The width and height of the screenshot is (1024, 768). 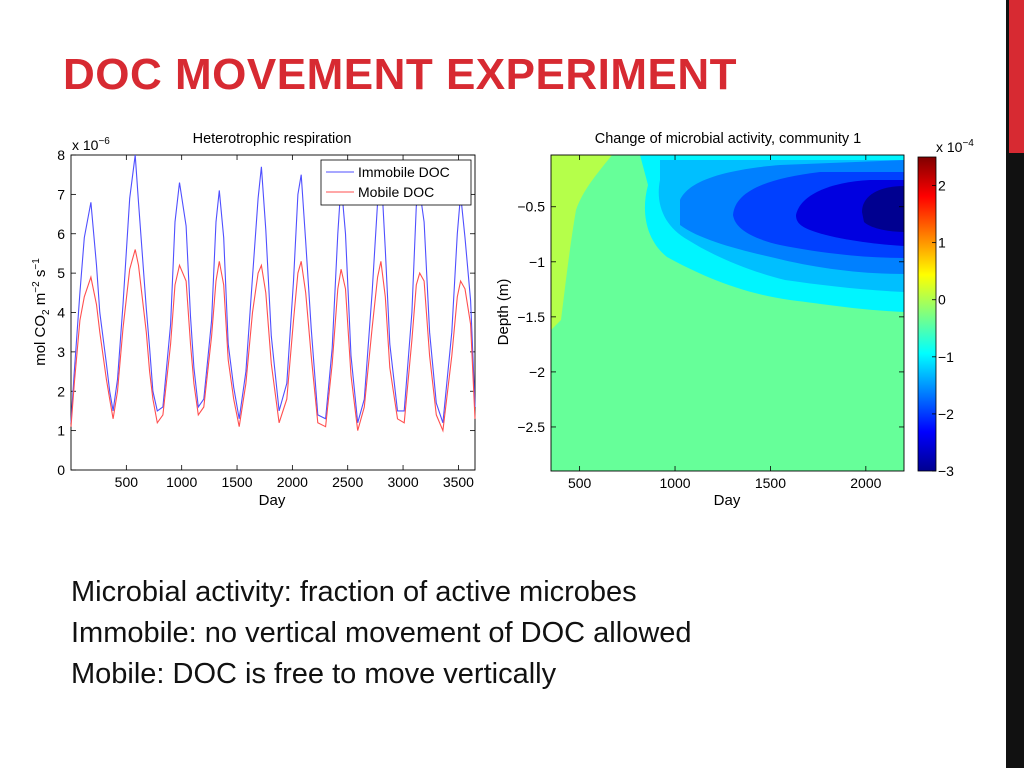 What do you see at coordinates (61, 391) in the screenshot?
I see `y-tick-label: 2` at bounding box center [61, 391].